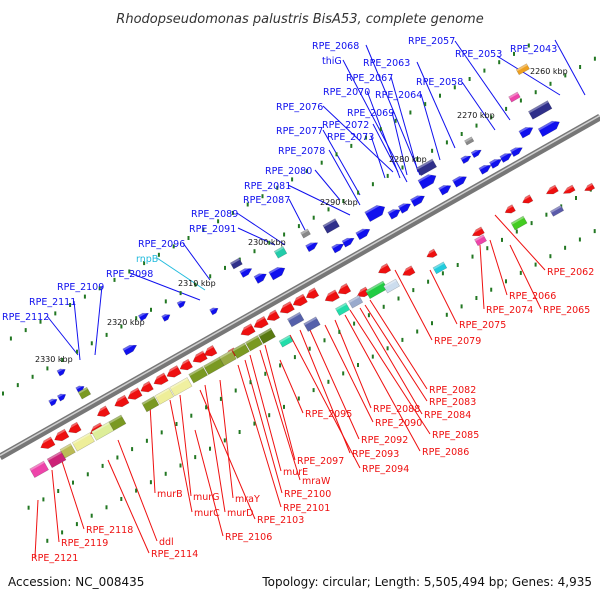 The width and height of the screenshot is (600, 600). What do you see at coordinates (94, 427) in the screenshot?
I see `reverse-gene-3-shine` at bounding box center [94, 427].